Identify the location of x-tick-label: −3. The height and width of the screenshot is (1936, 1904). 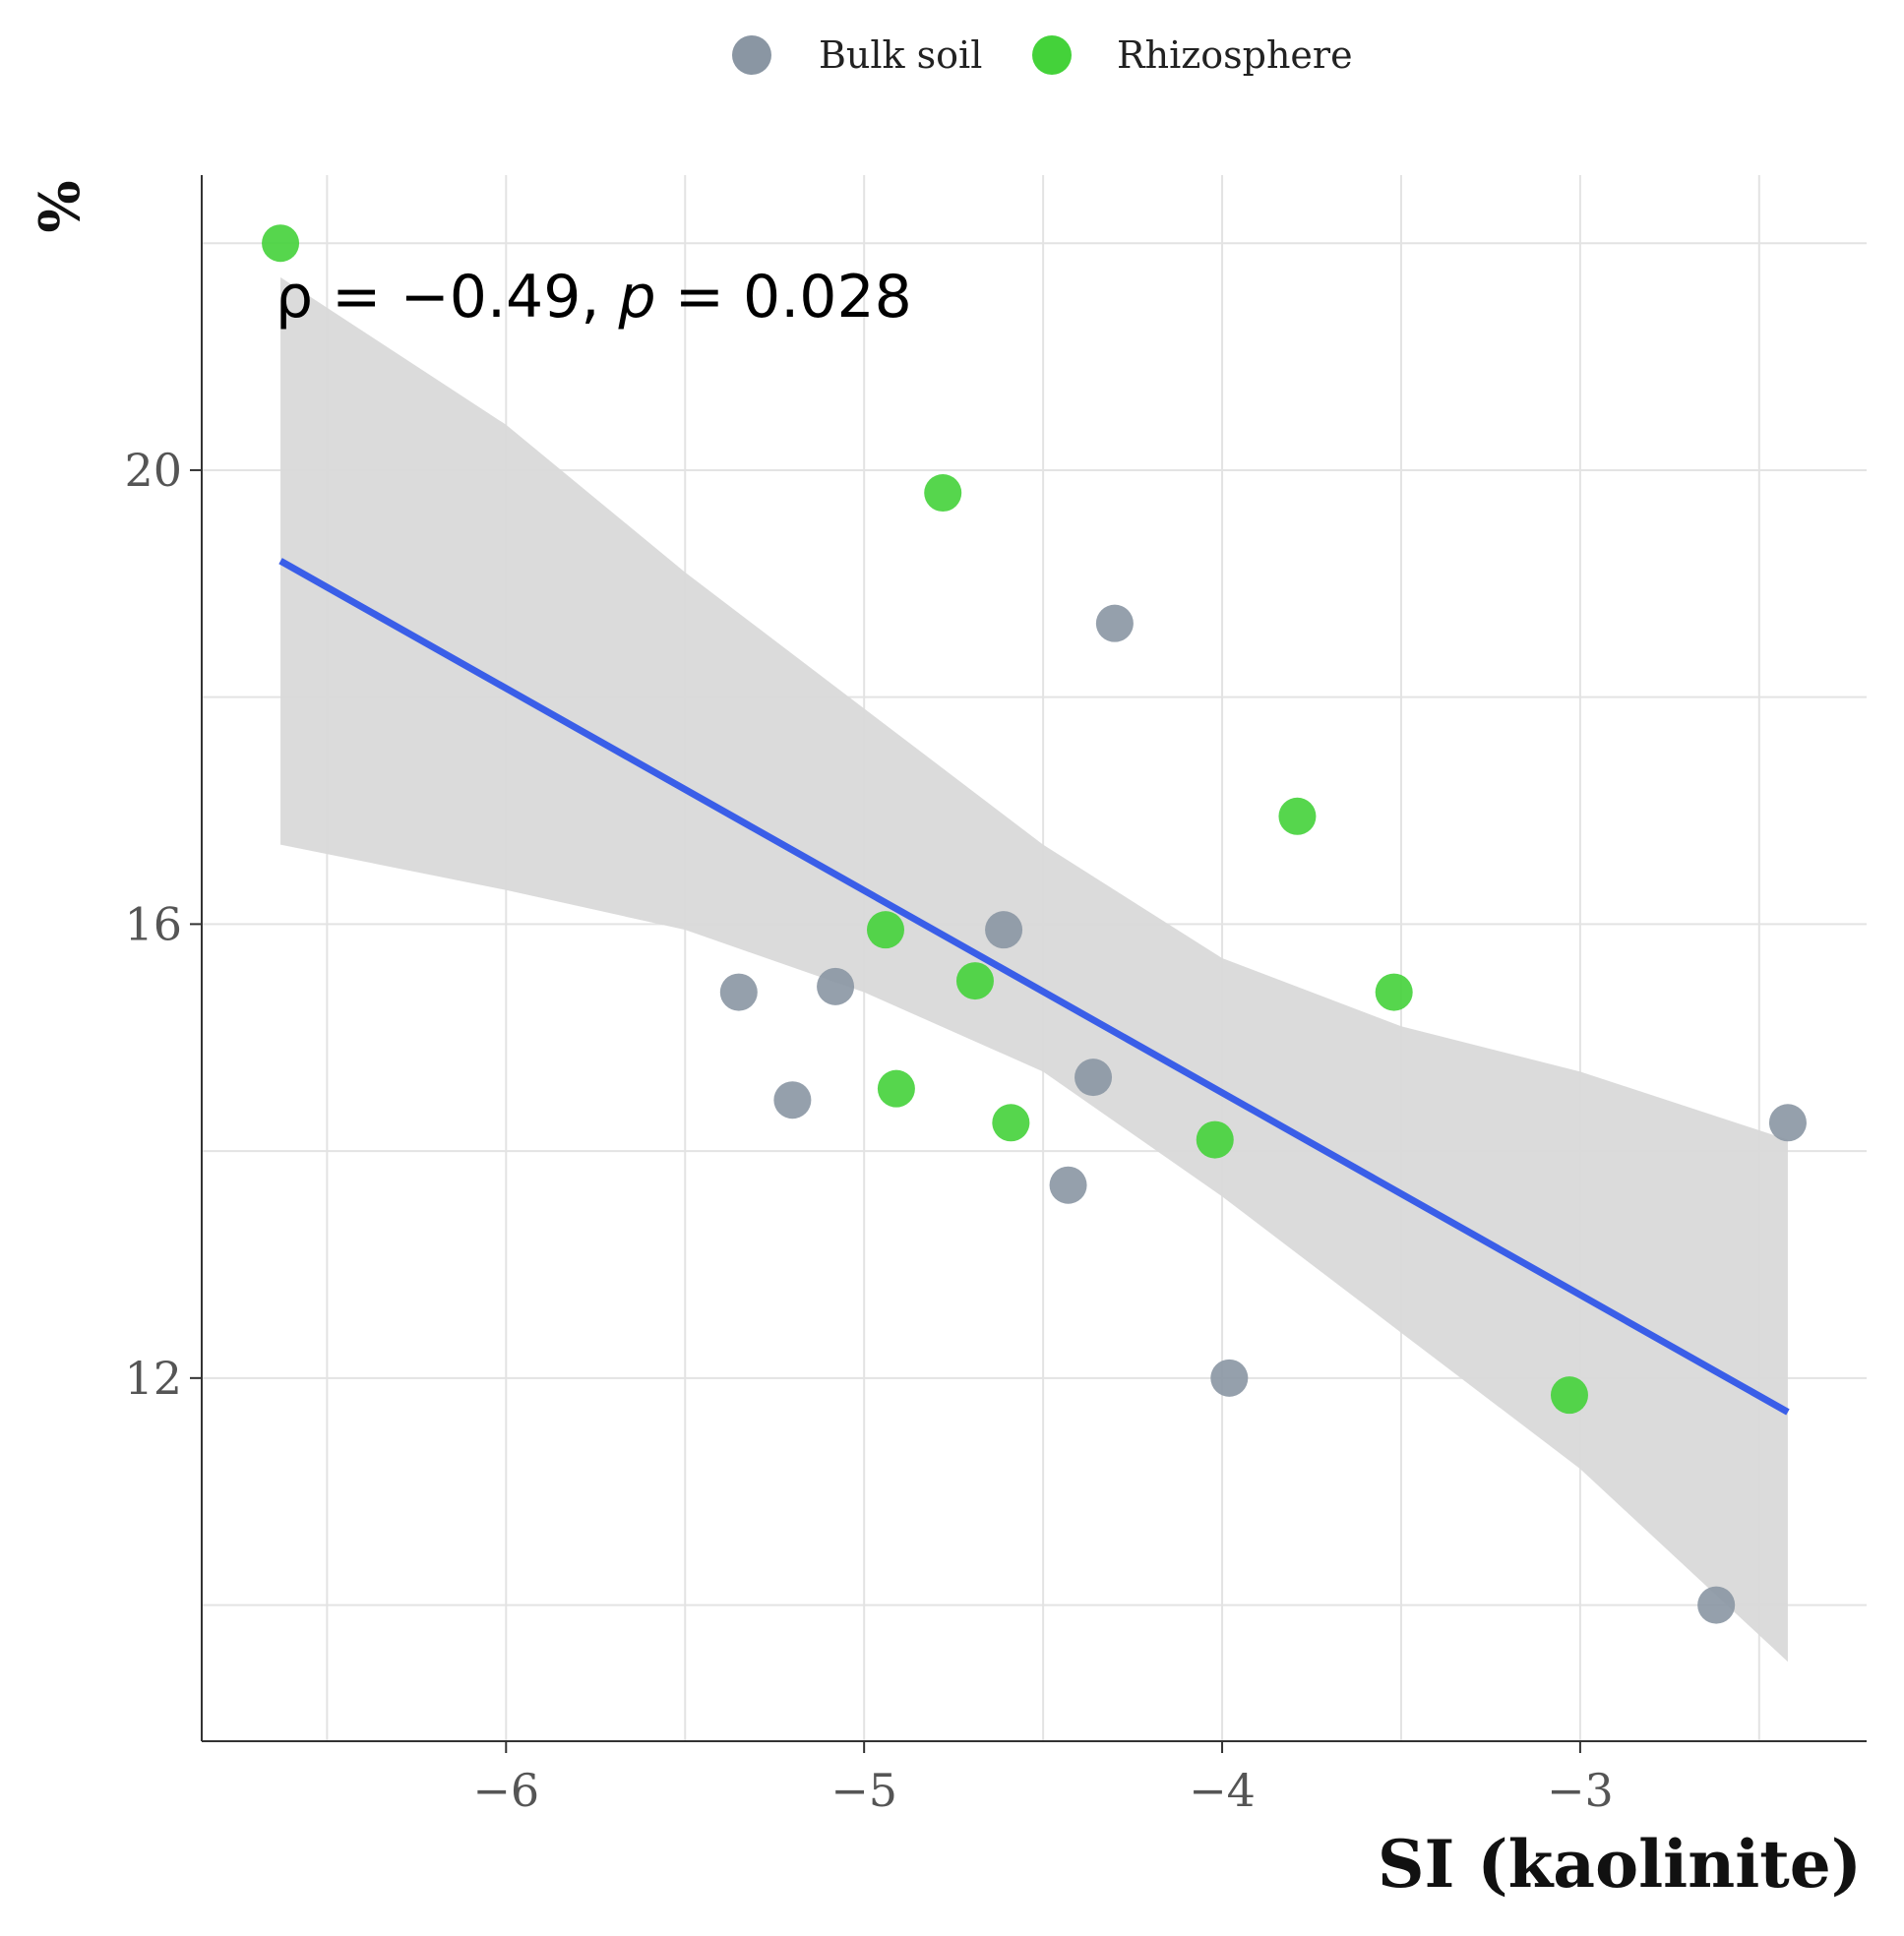
(1580, 1790).